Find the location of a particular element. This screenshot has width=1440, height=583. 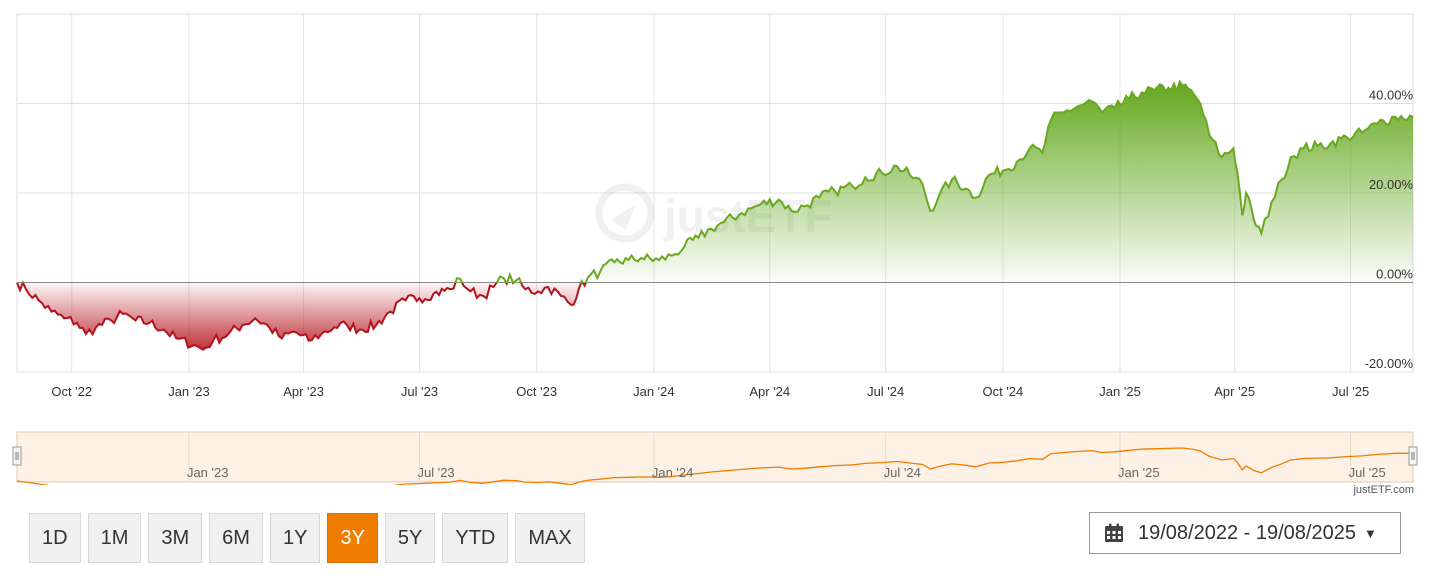

navigator-tick-label: Jan '23 is located at coordinates (208, 472).